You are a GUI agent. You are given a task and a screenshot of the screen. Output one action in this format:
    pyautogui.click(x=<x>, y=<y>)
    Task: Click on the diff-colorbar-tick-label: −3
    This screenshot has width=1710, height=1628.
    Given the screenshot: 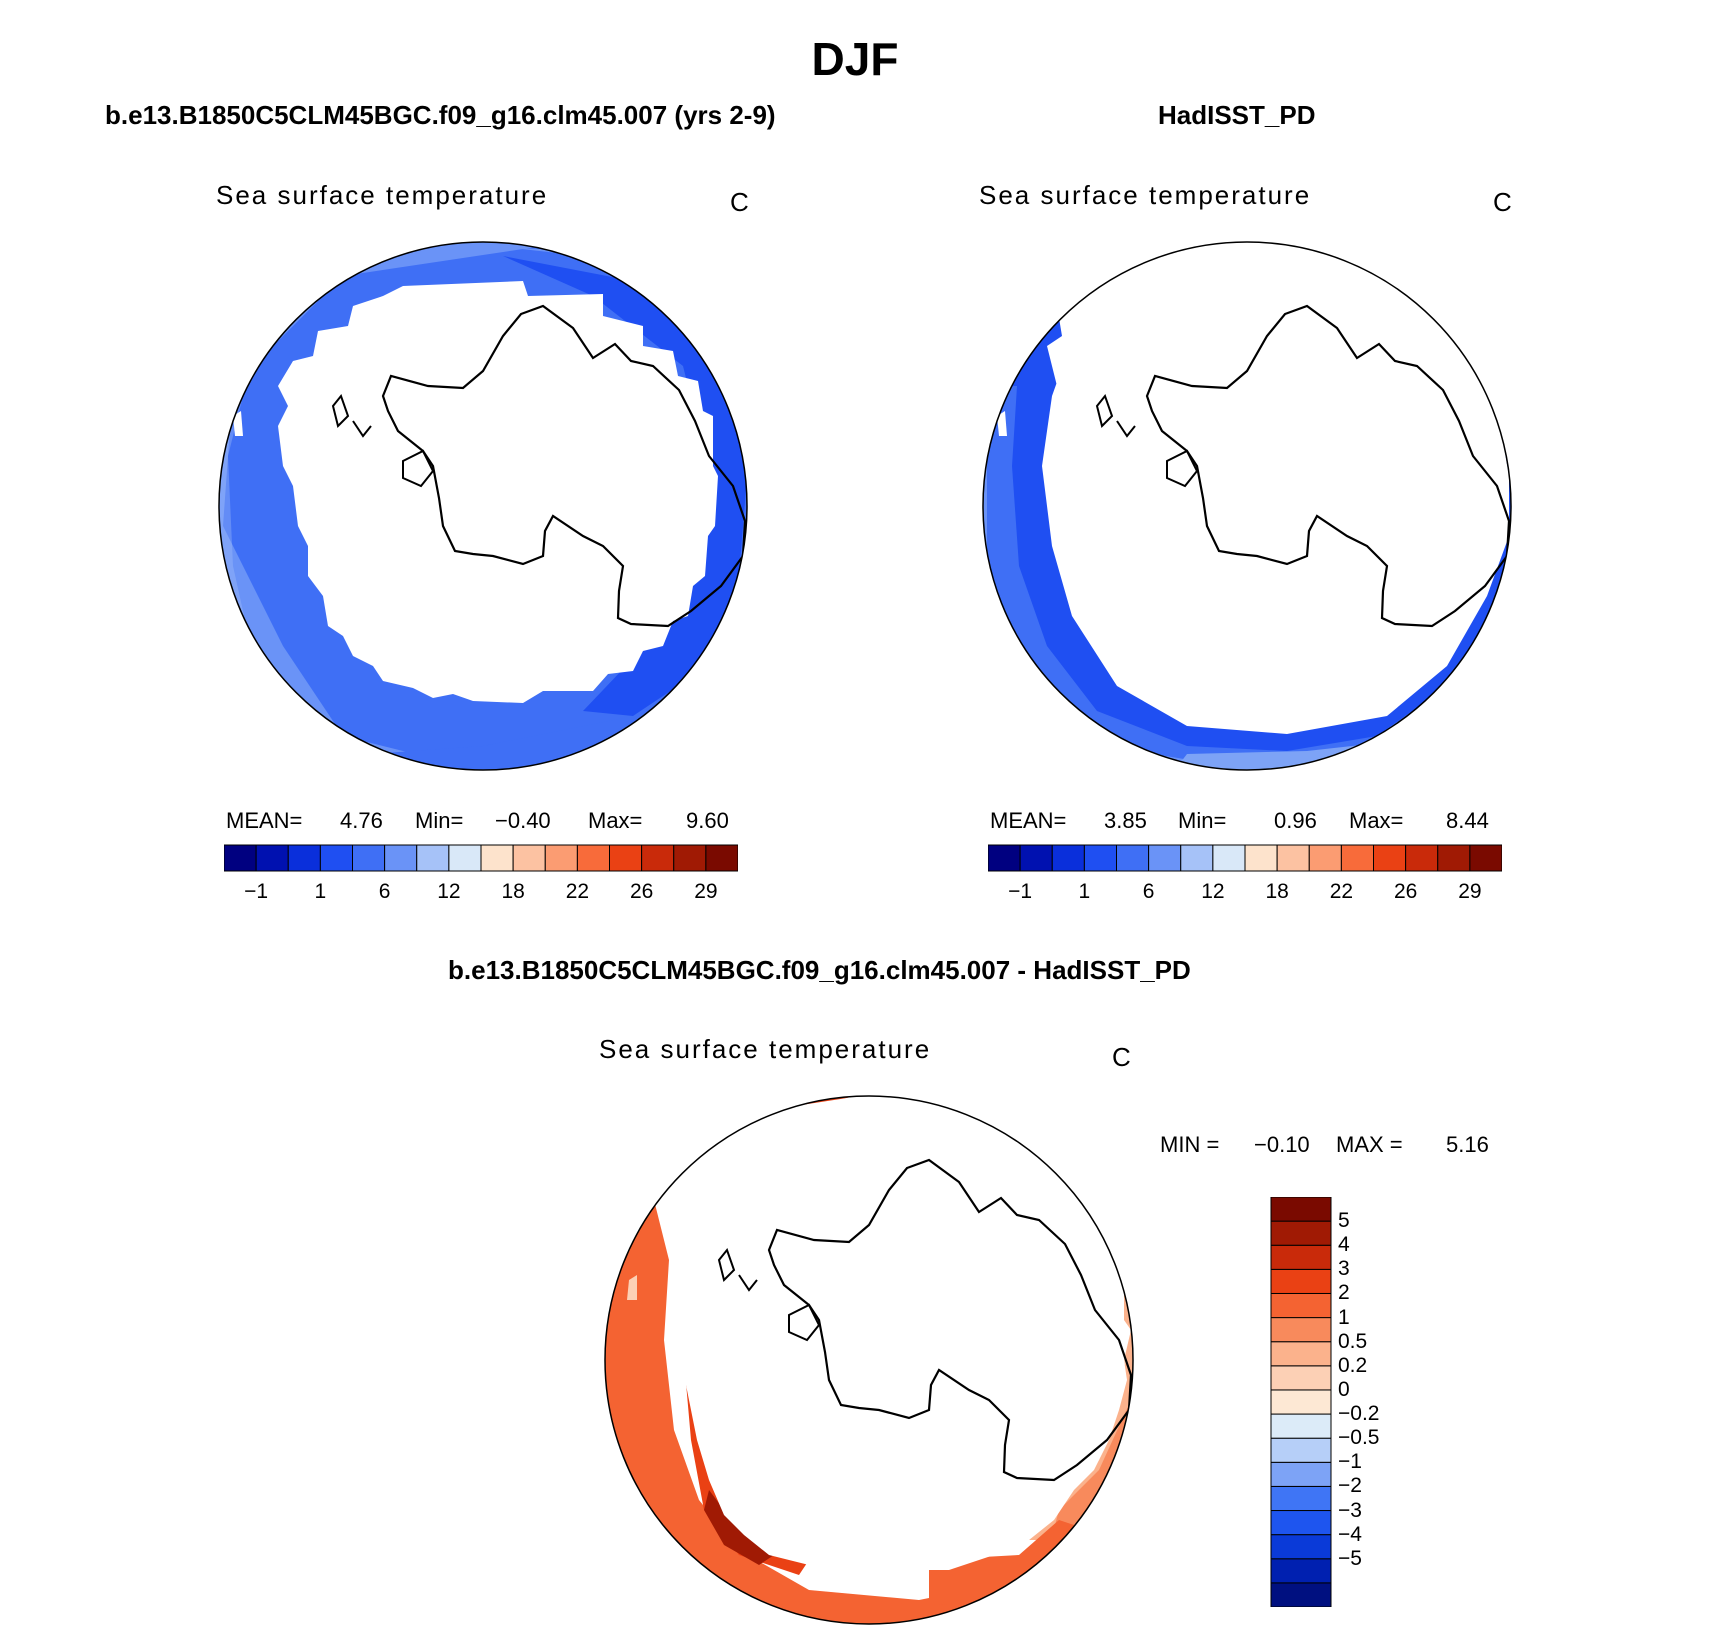 What is the action you would take?
    pyautogui.click(x=1350, y=1510)
    